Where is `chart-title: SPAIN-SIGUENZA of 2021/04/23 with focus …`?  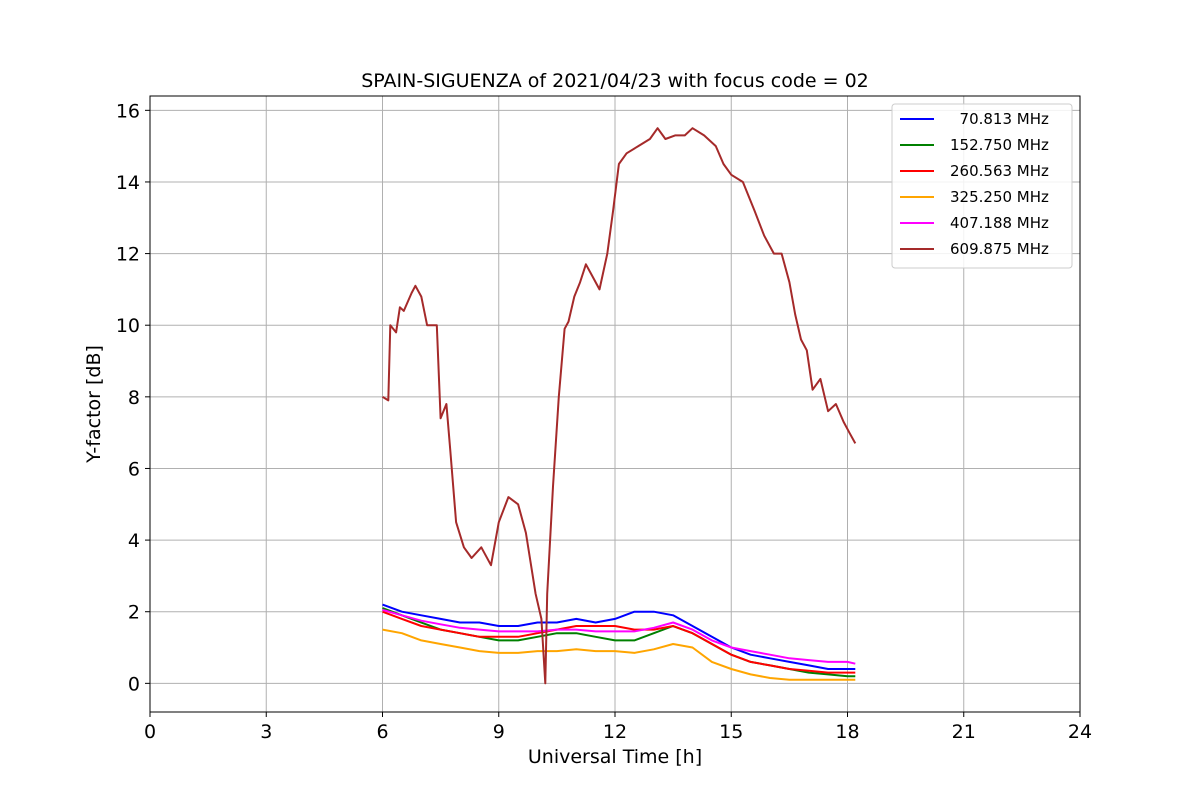 chart-title: SPAIN-SIGUENZA of 2021/04/23 with focus … is located at coordinates (615, 81).